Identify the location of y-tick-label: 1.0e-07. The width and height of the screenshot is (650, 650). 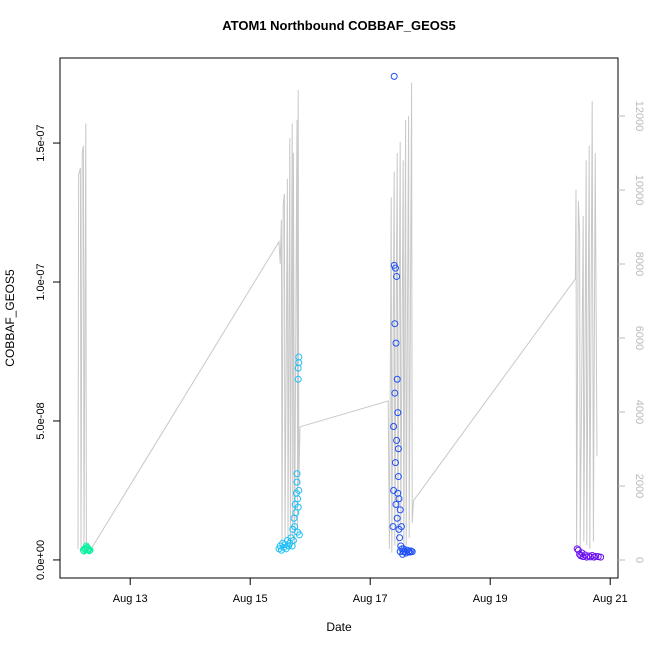
(41, 281).